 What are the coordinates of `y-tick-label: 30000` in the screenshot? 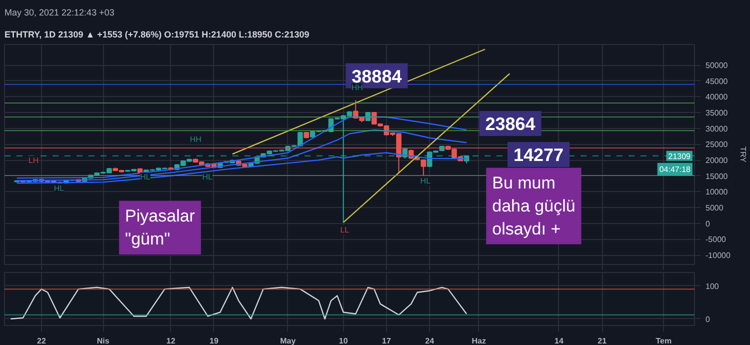 It's located at (717, 129).